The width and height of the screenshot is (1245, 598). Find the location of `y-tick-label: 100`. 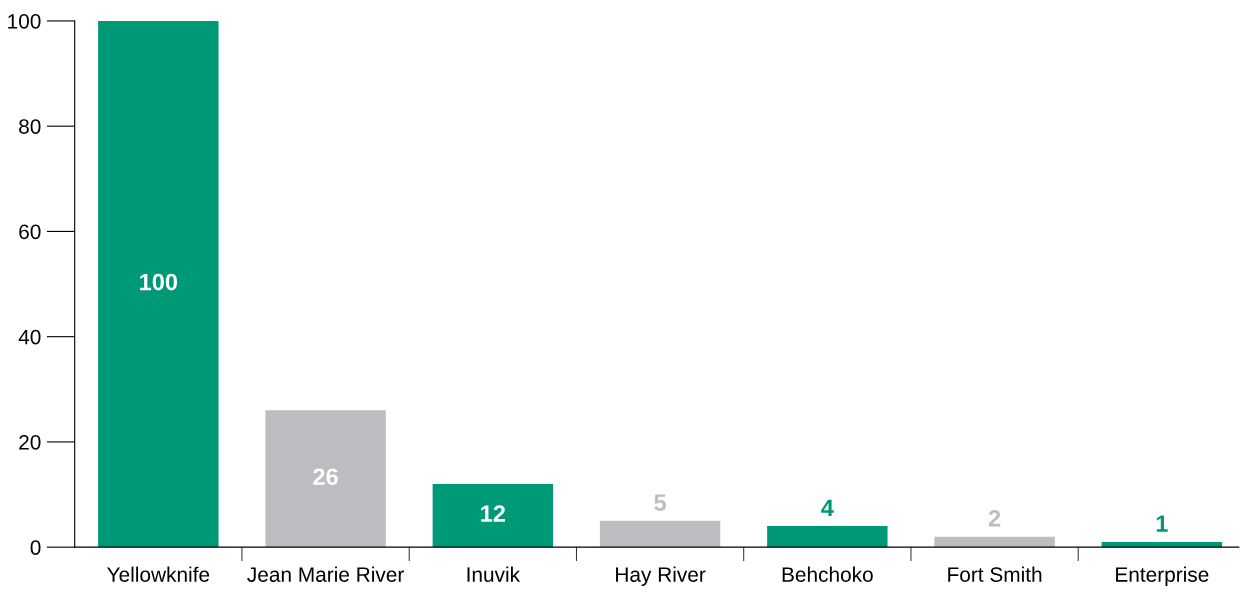

y-tick-label: 100 is located at coordinates (24, 21).